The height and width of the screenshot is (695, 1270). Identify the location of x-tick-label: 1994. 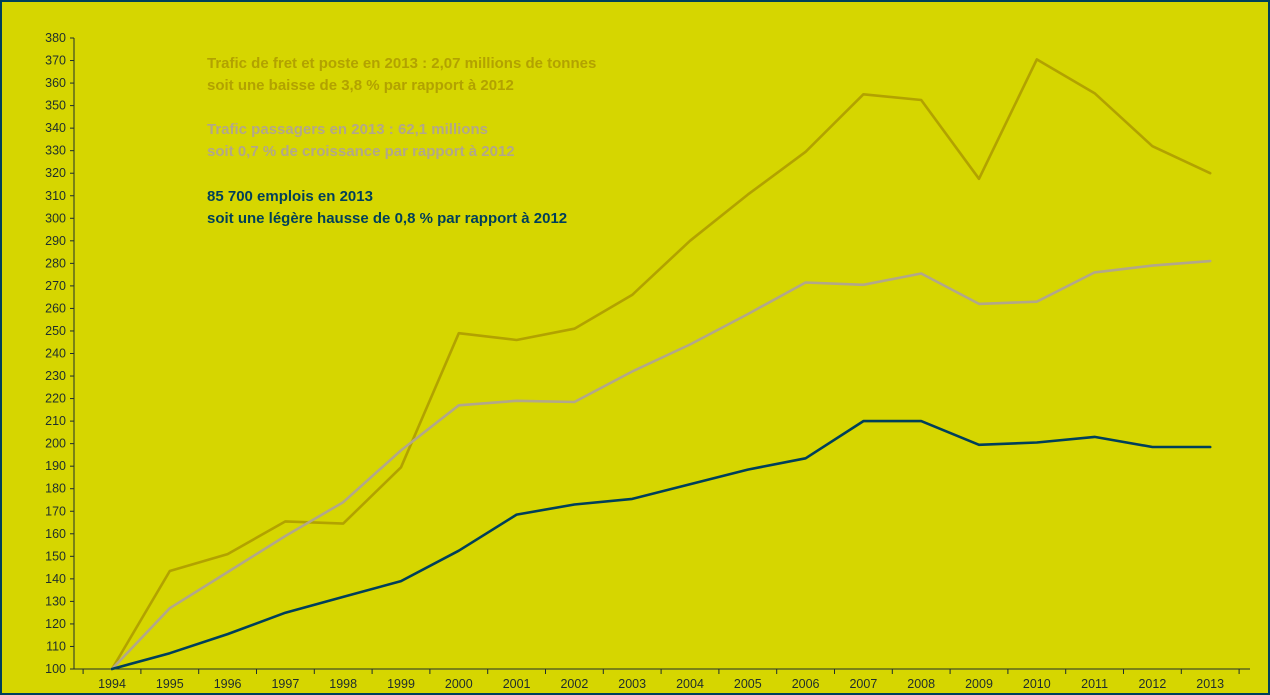
(112, 684).